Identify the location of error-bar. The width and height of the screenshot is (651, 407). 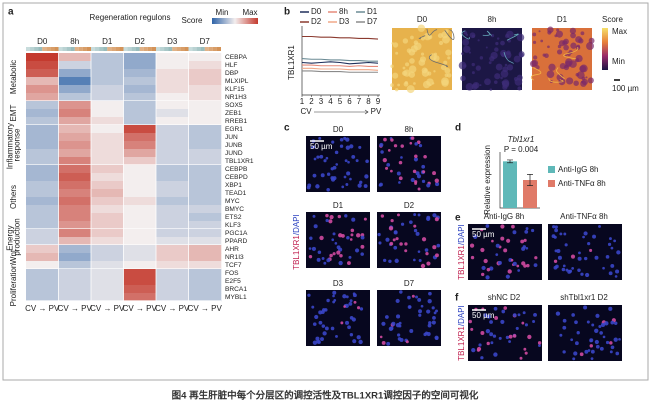
(530, 180).